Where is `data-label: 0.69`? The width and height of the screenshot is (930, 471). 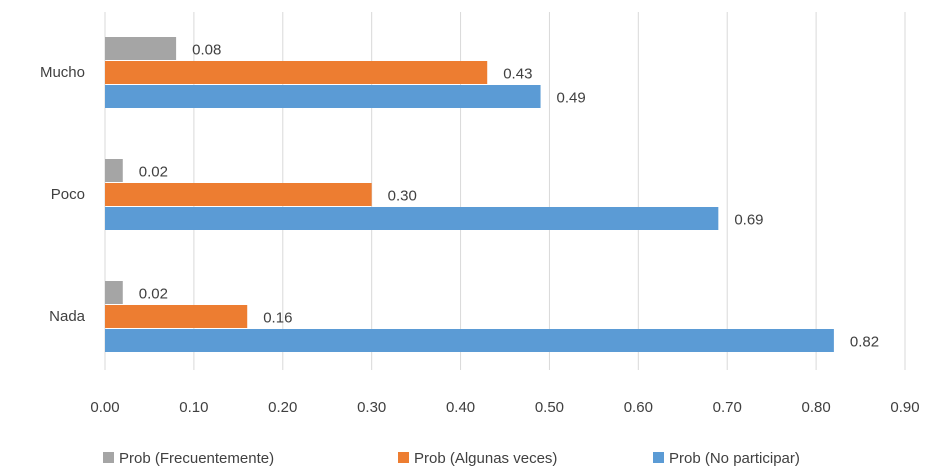 data-label: 0.69 is located at coordinates (748, 219).